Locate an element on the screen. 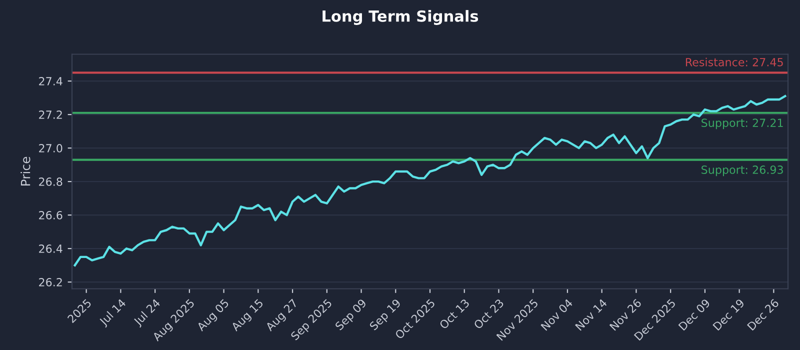 This screenshot has height=350, width=800. x-tick-label: Dec 26 is located at coordinates (763, 314).